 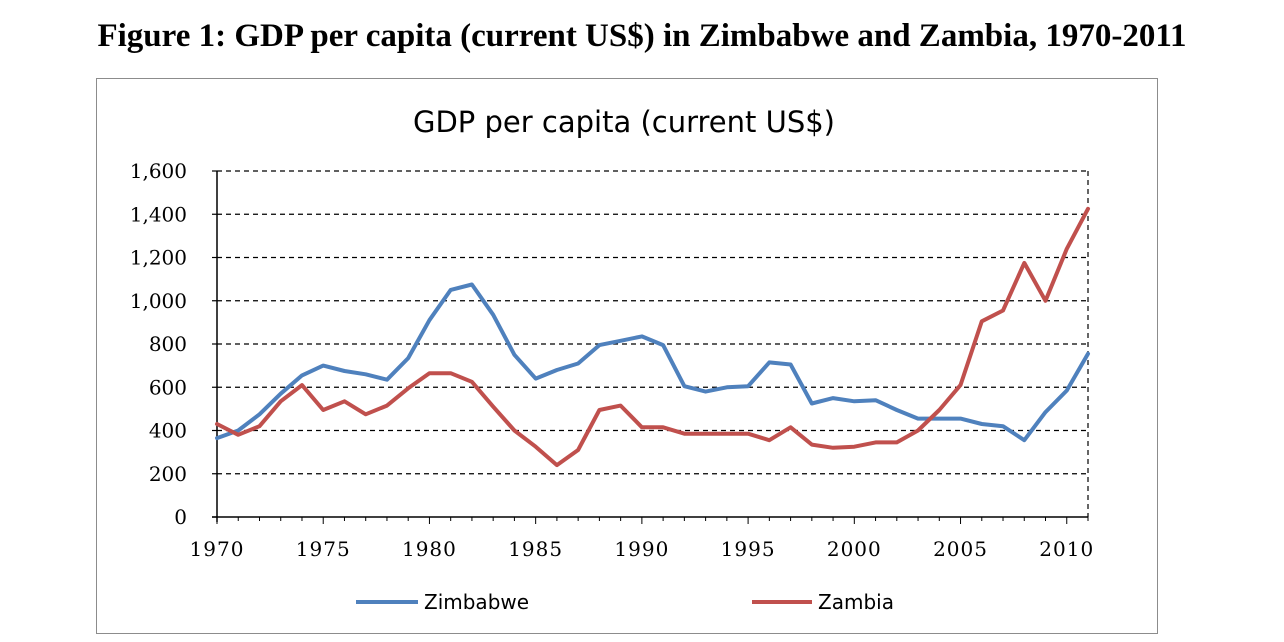 What do you see at coordinates (168, 344) in the screenshot?
I see `y-tick-label: 800` at bounding box center [168, 344].